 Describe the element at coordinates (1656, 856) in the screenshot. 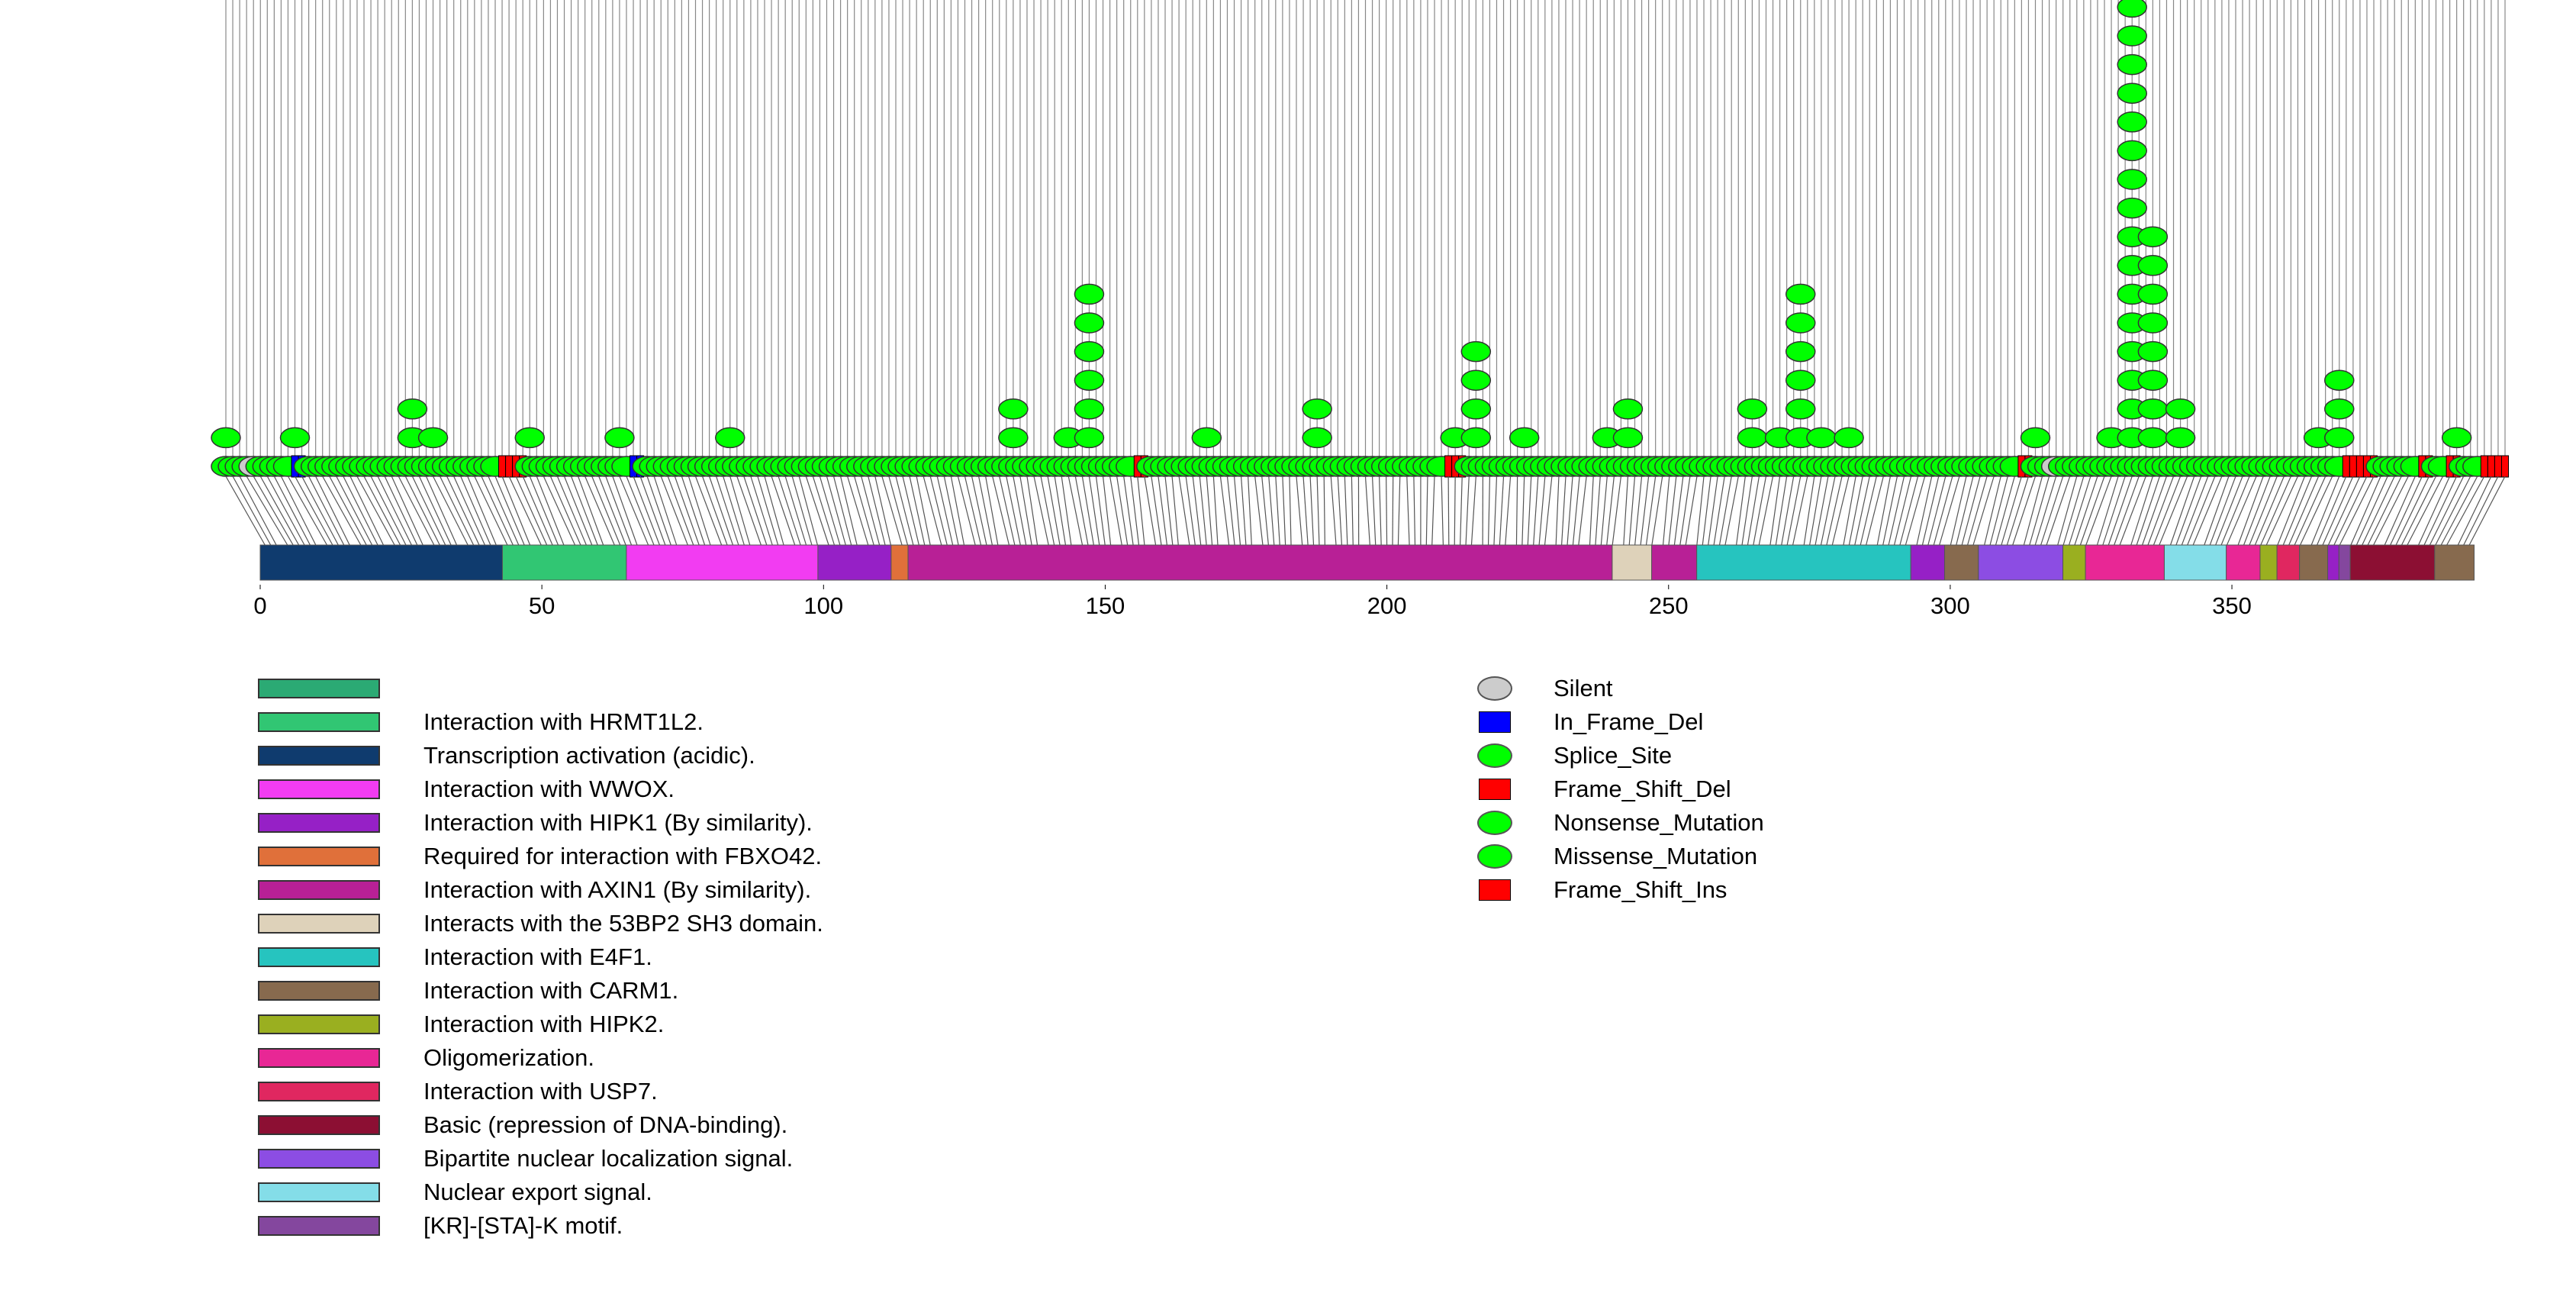

I see `mutation-legend-label: Missense_Mutation` at that location.